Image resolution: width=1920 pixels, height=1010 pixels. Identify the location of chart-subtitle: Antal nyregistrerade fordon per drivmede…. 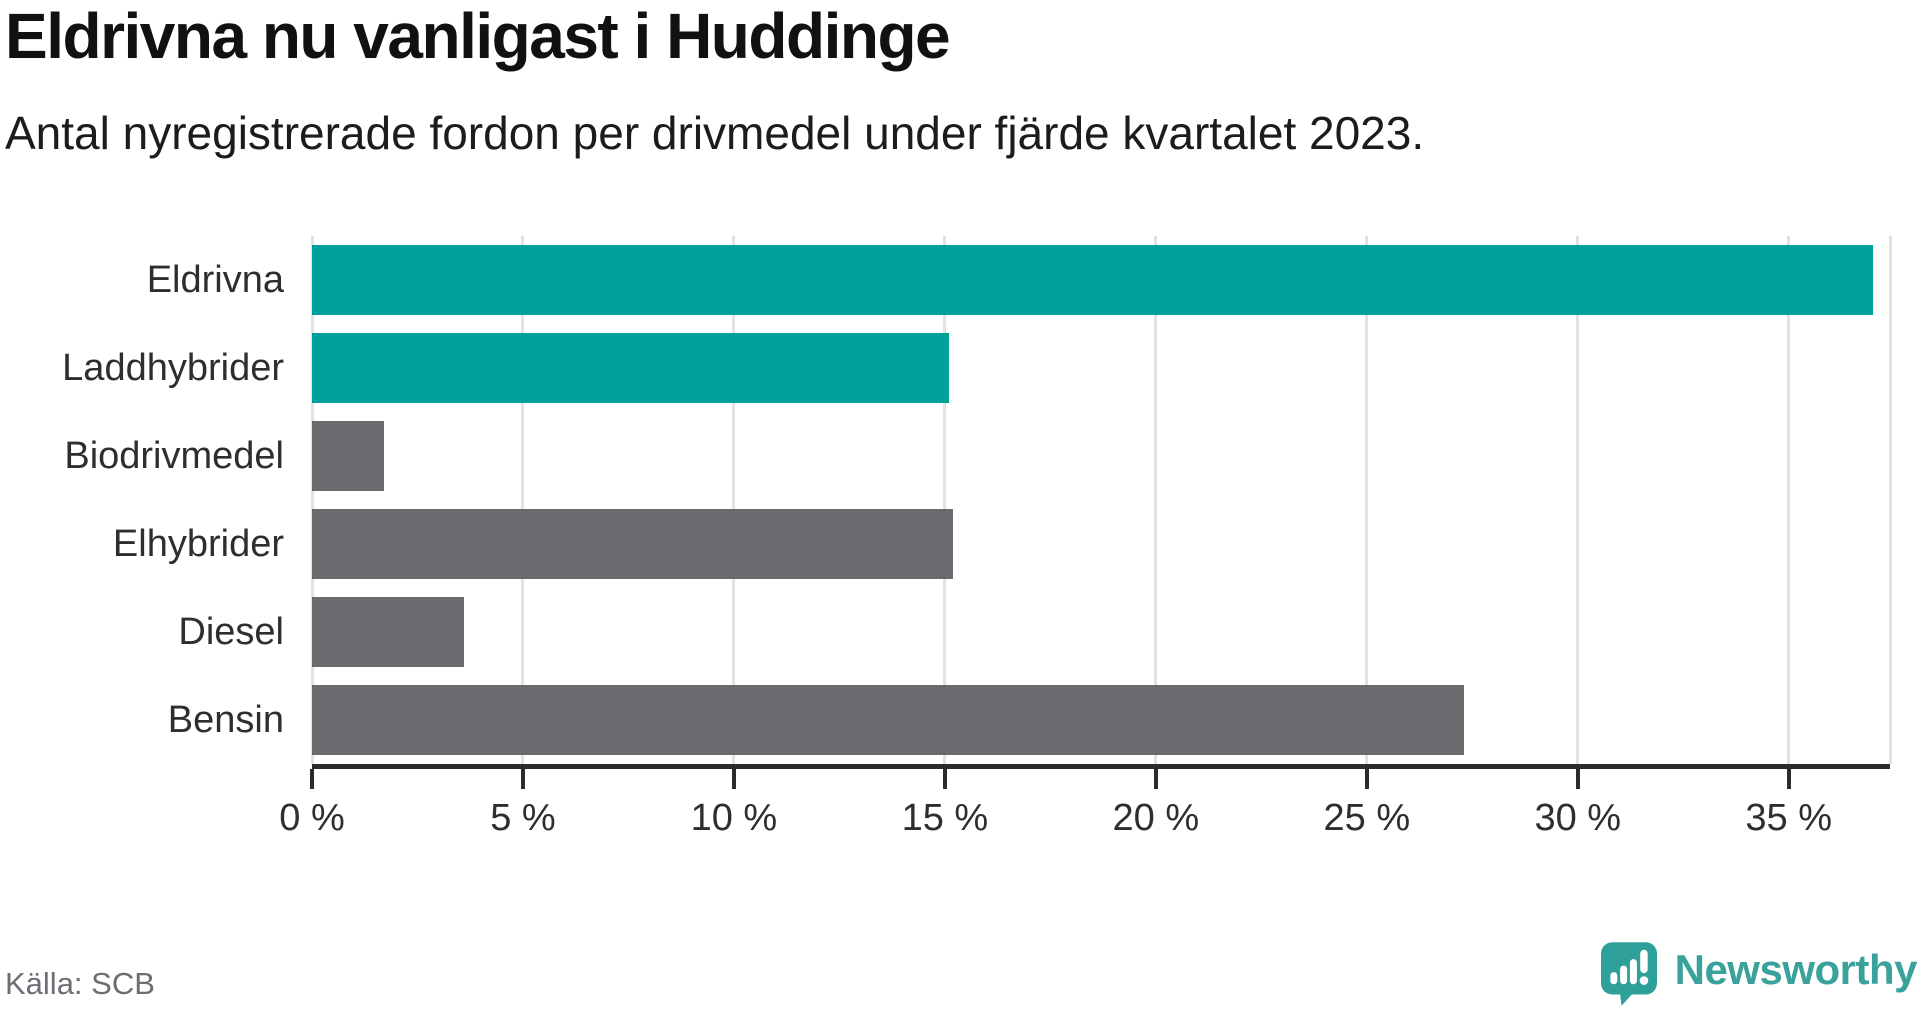
(715, 133).